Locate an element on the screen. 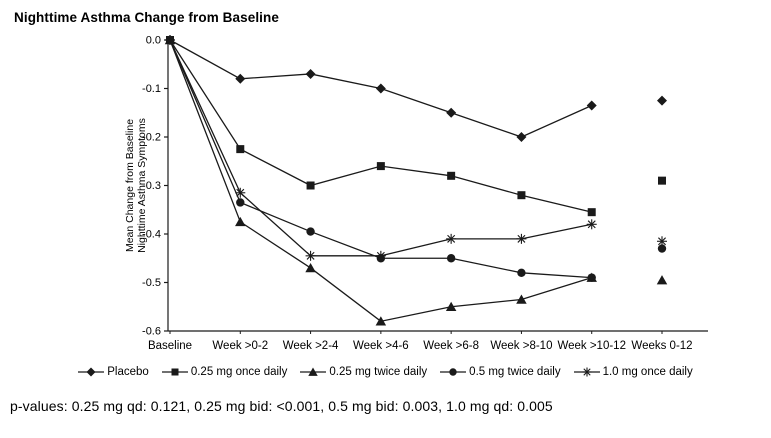  y-tick-label: 0.0 is located at coordinates (153, 41).